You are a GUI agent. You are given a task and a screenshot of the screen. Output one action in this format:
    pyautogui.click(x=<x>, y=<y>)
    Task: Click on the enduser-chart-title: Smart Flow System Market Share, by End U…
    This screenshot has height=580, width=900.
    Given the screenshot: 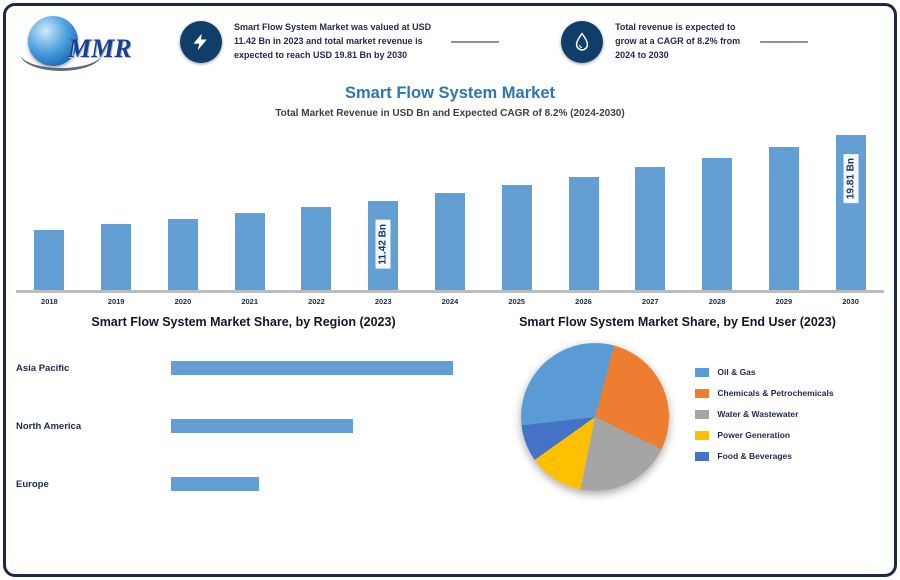 What is the action you would take?
    pyautogui.click(x=677, y=322)
    